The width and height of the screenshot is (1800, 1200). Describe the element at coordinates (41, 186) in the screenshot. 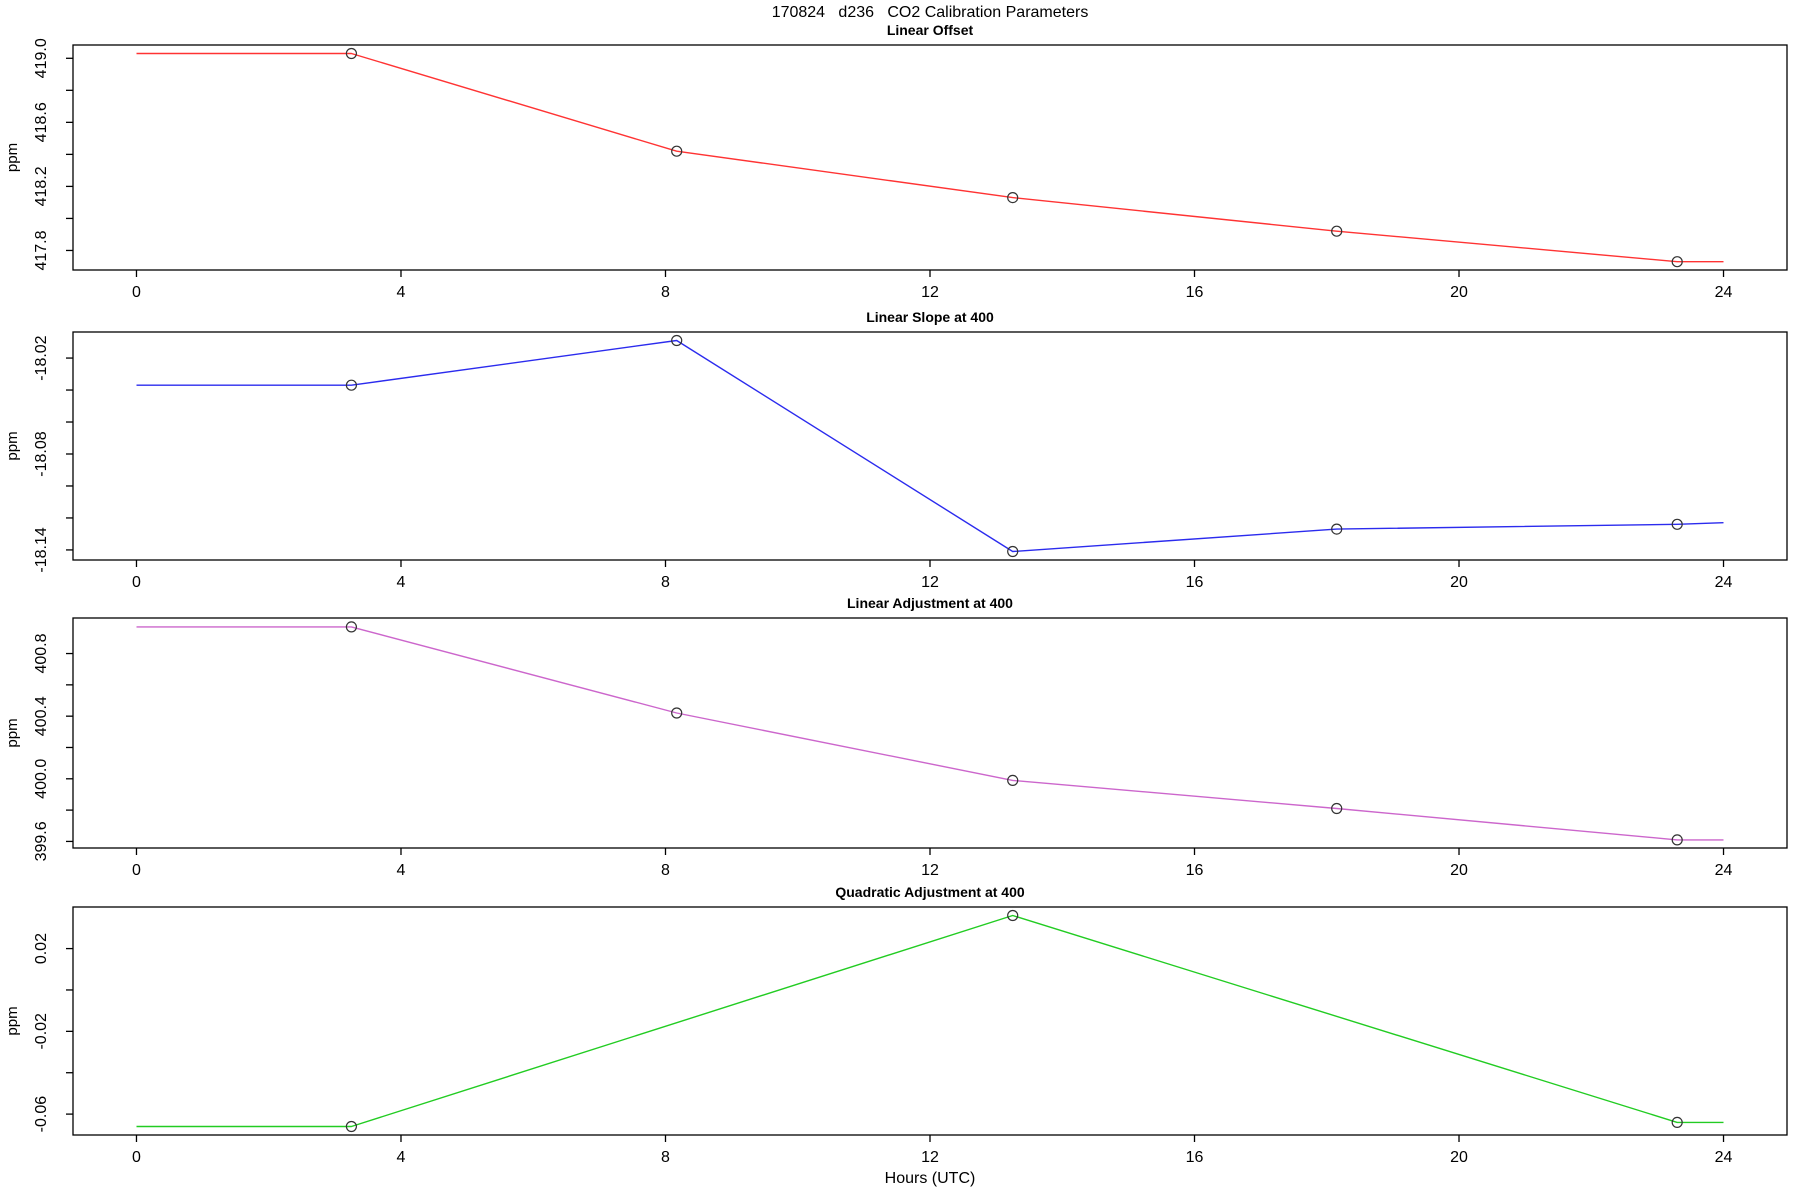

I see `y-tick-label: 418.2` at that location.